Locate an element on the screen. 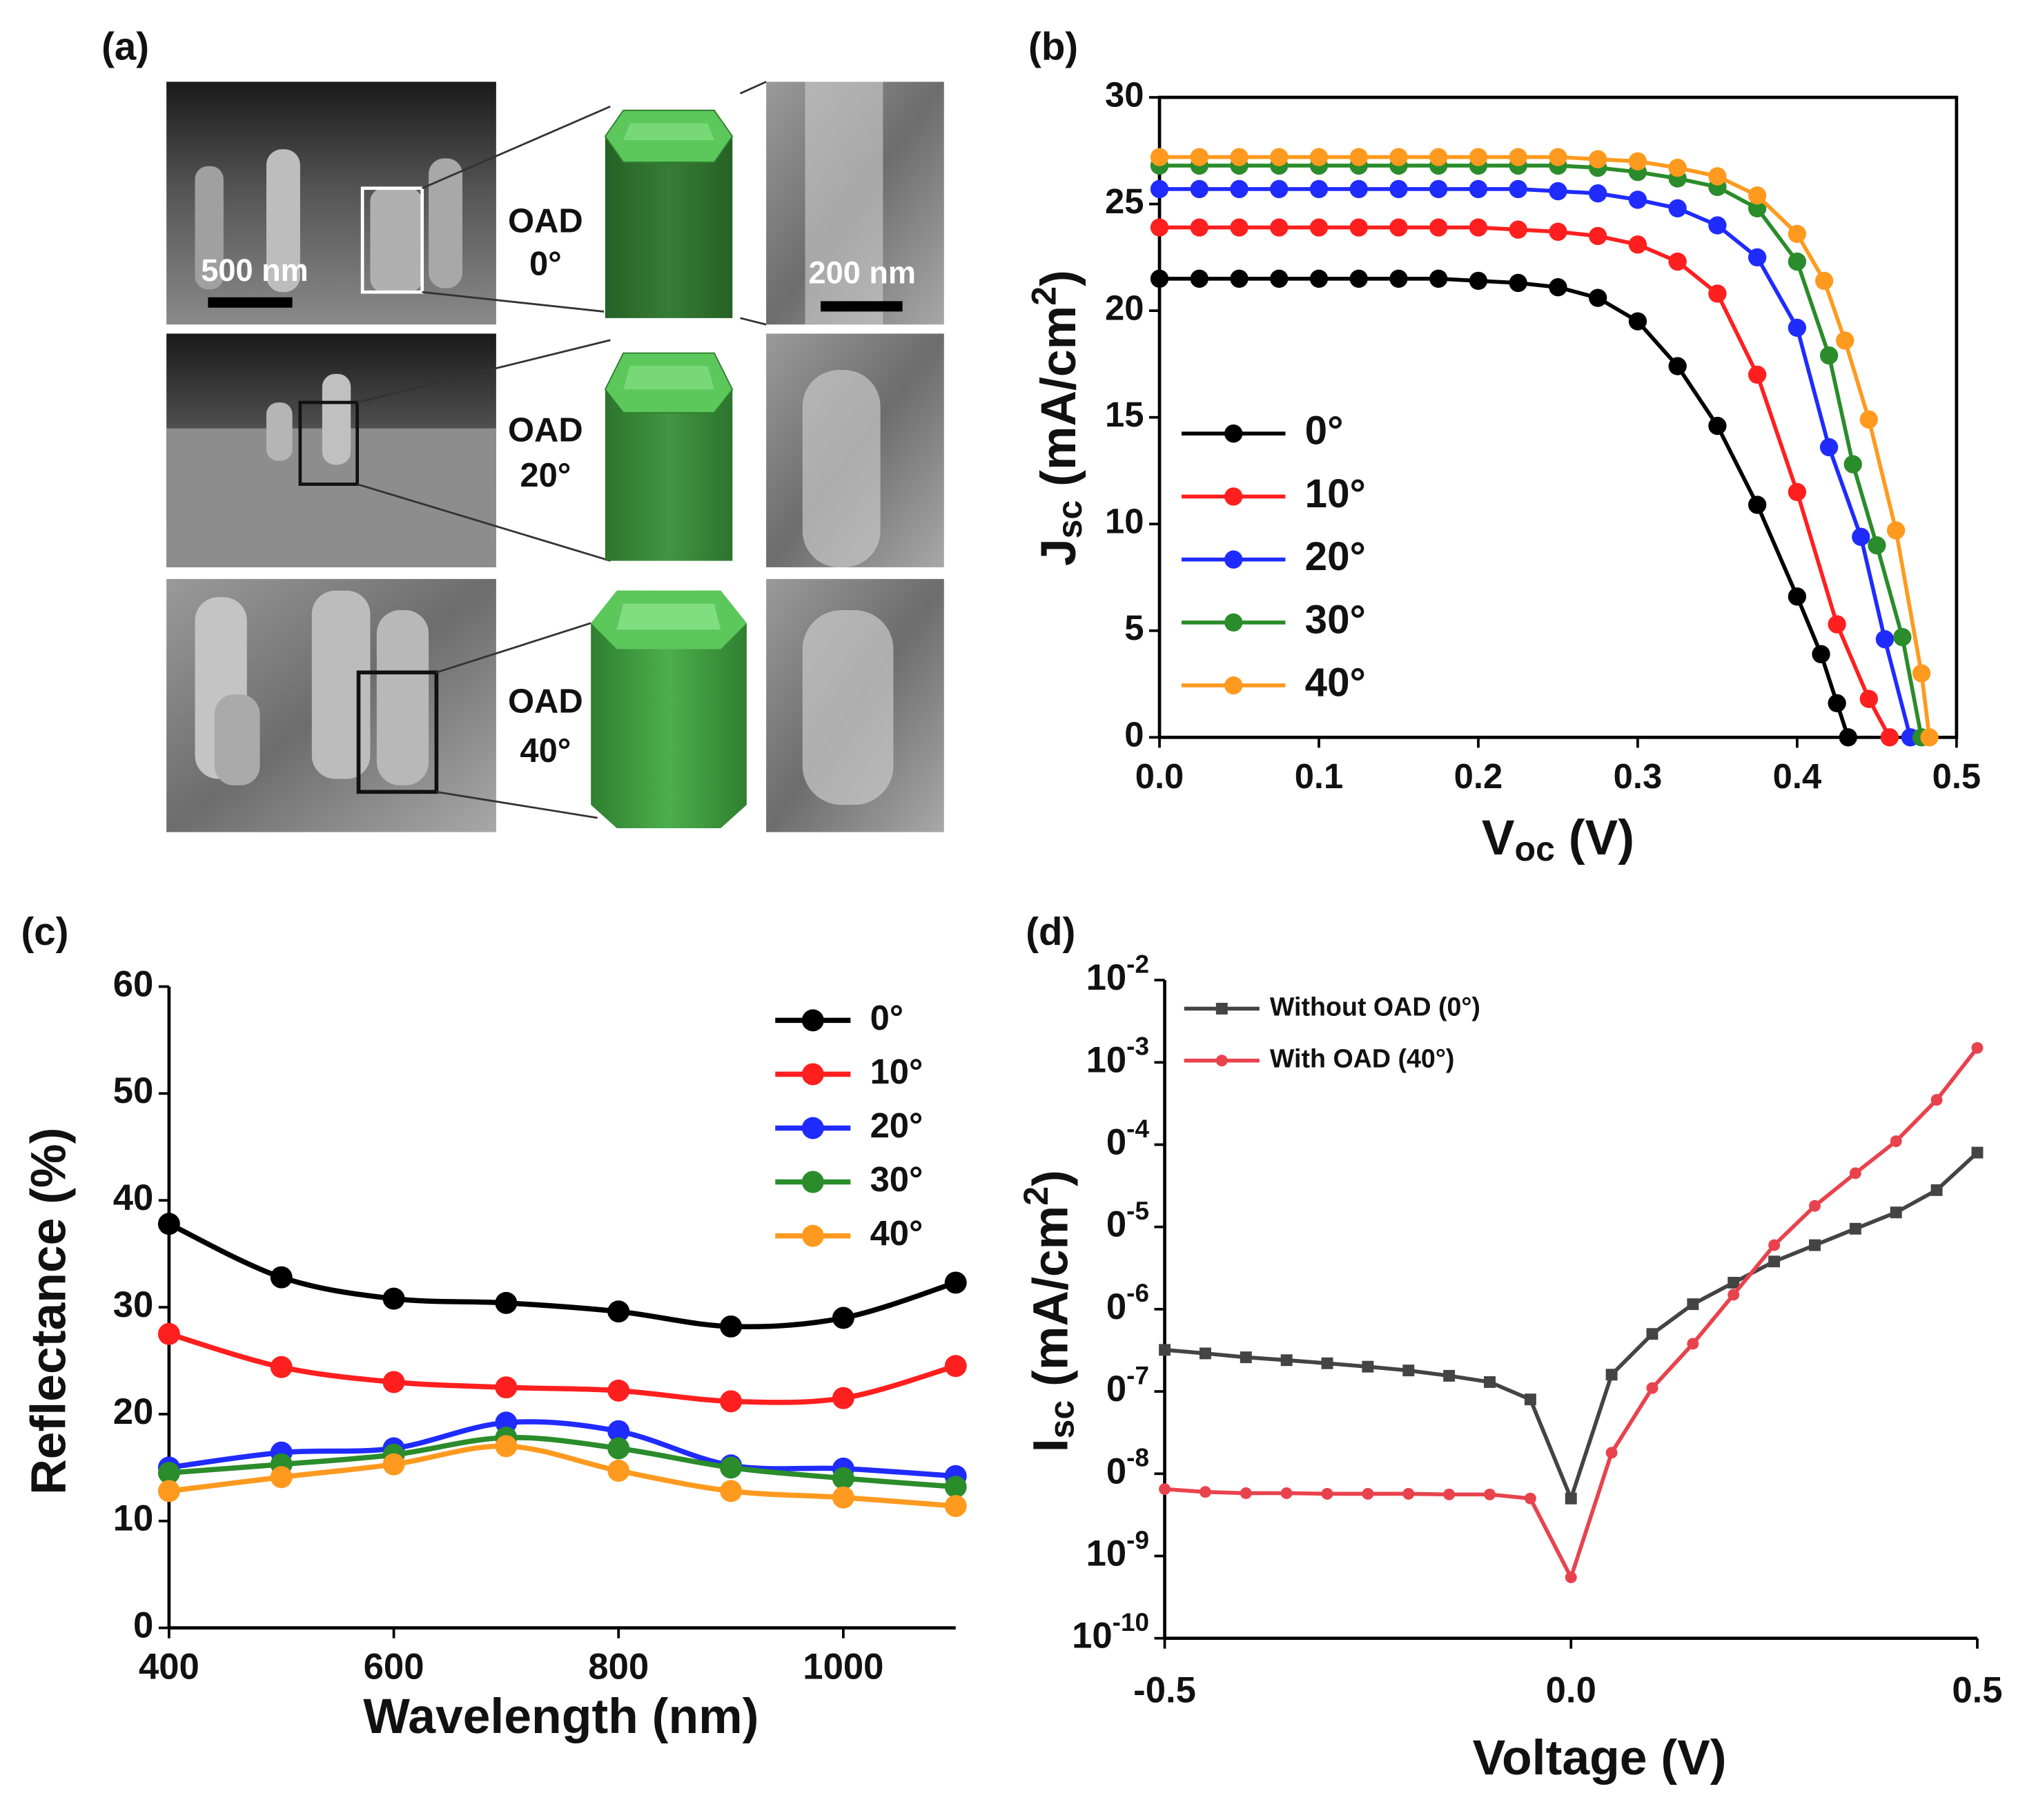 The height and width of the screenshot is (1820, 2036). y-tick-label: 15 is located at coordinates (1124, 414).